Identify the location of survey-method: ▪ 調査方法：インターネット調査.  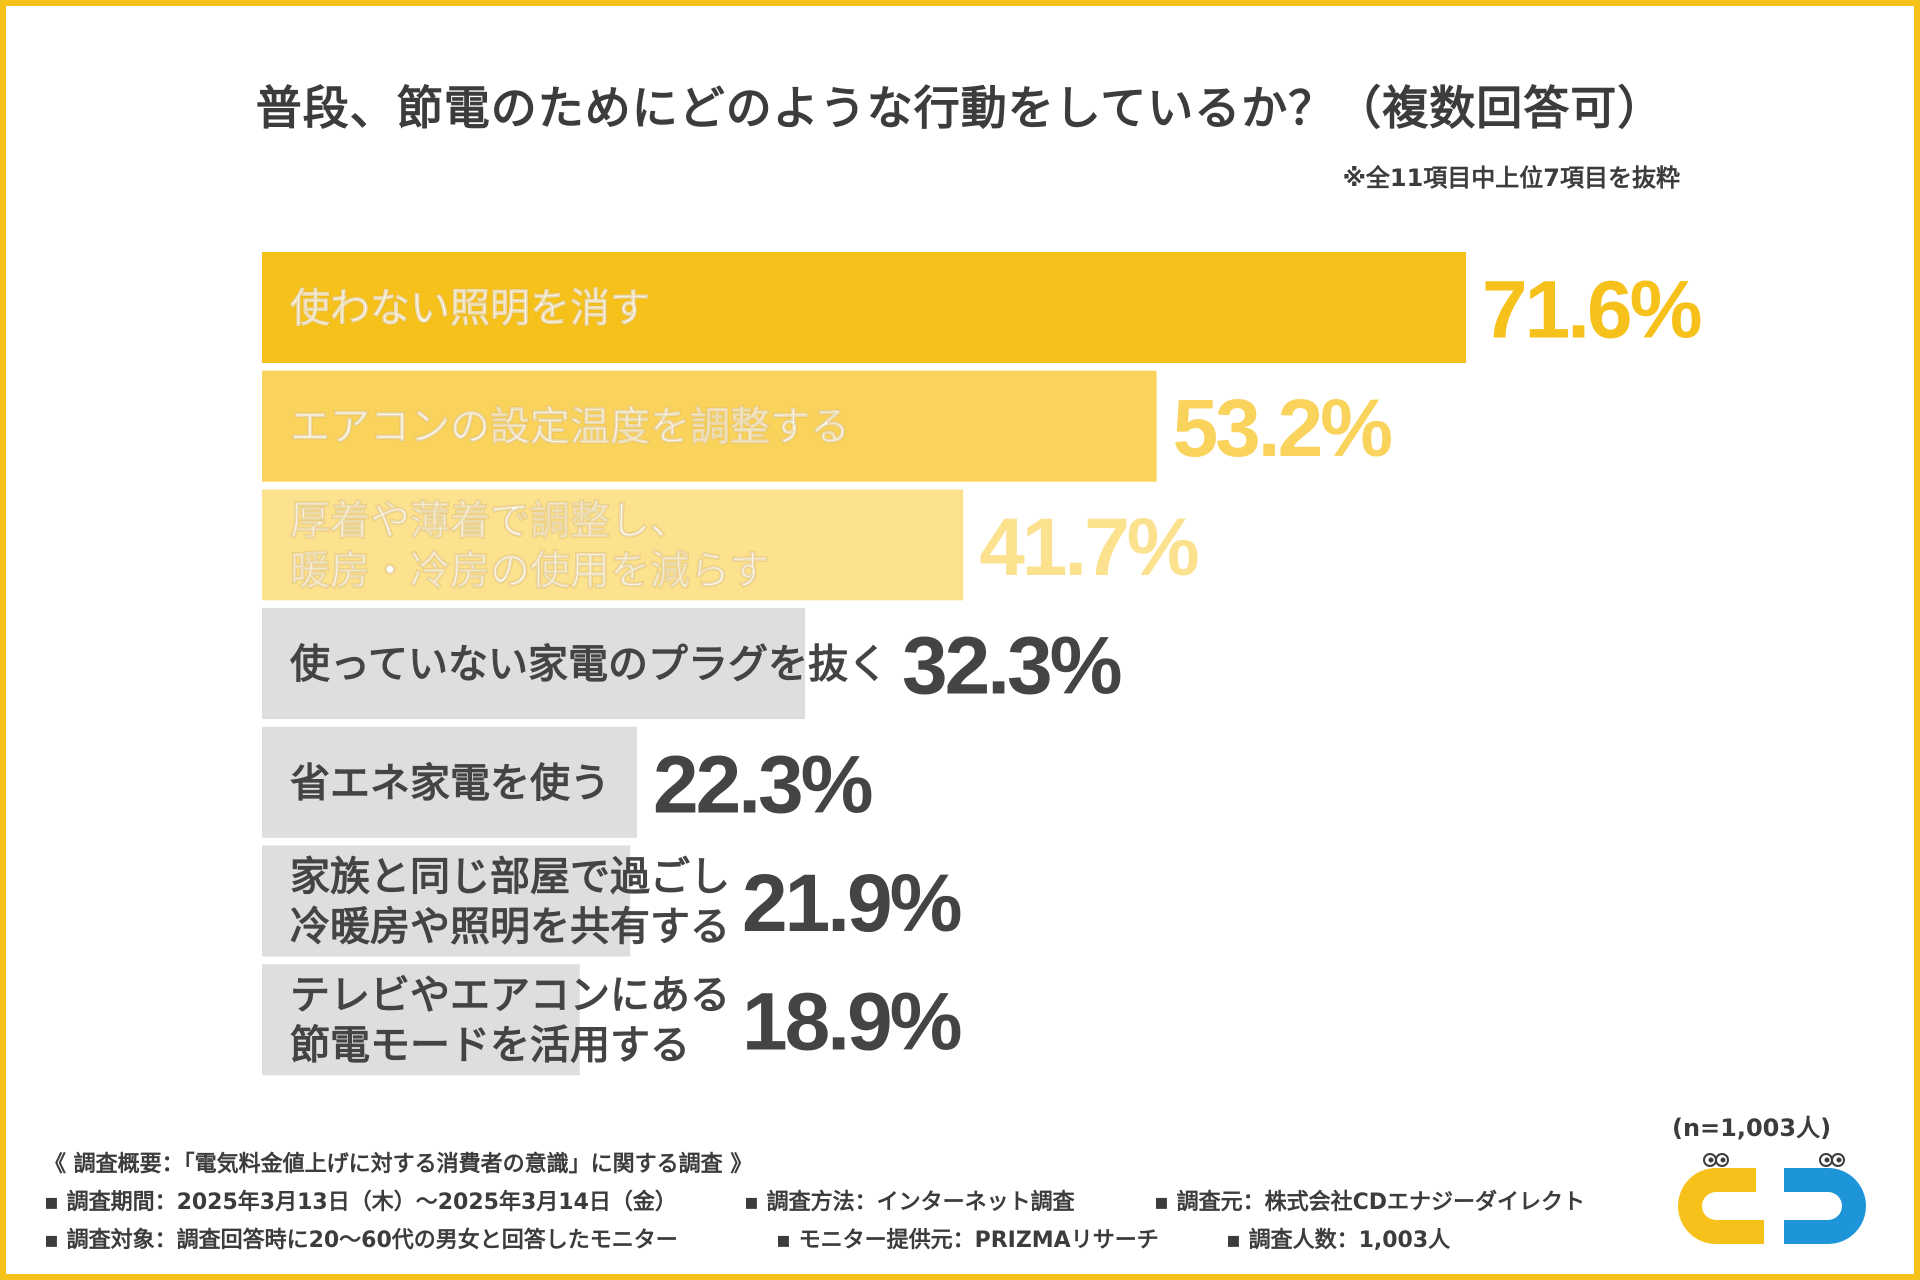
(909, 1202).